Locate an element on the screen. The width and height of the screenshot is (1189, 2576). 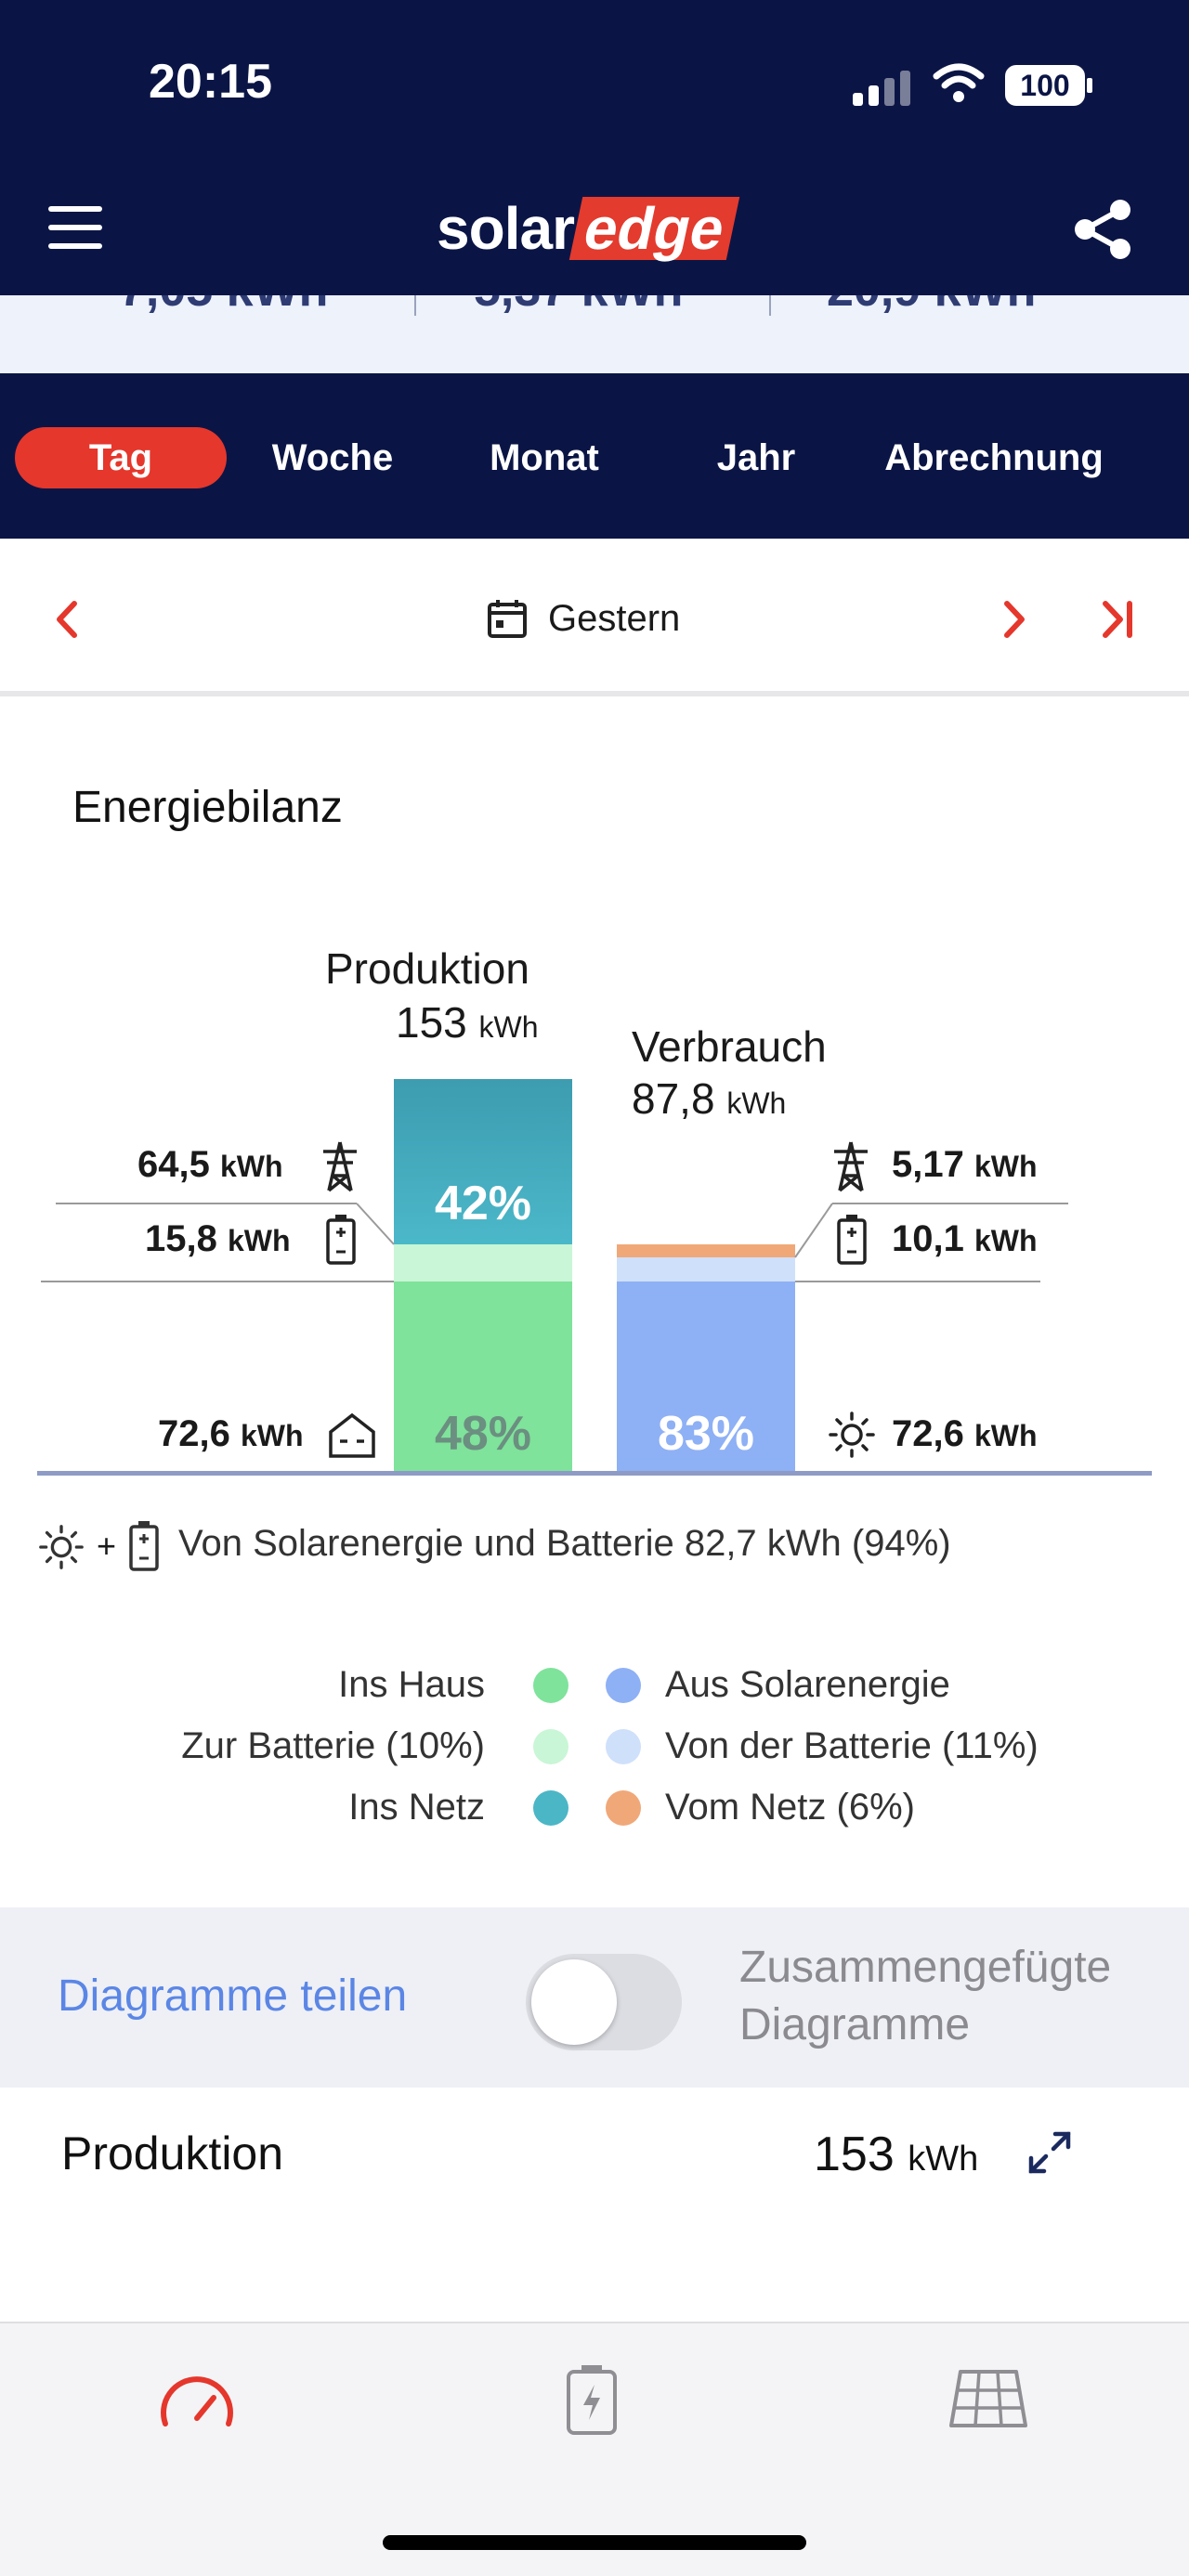
production-total: 153 kWh is located at coordinates (467, 1022).